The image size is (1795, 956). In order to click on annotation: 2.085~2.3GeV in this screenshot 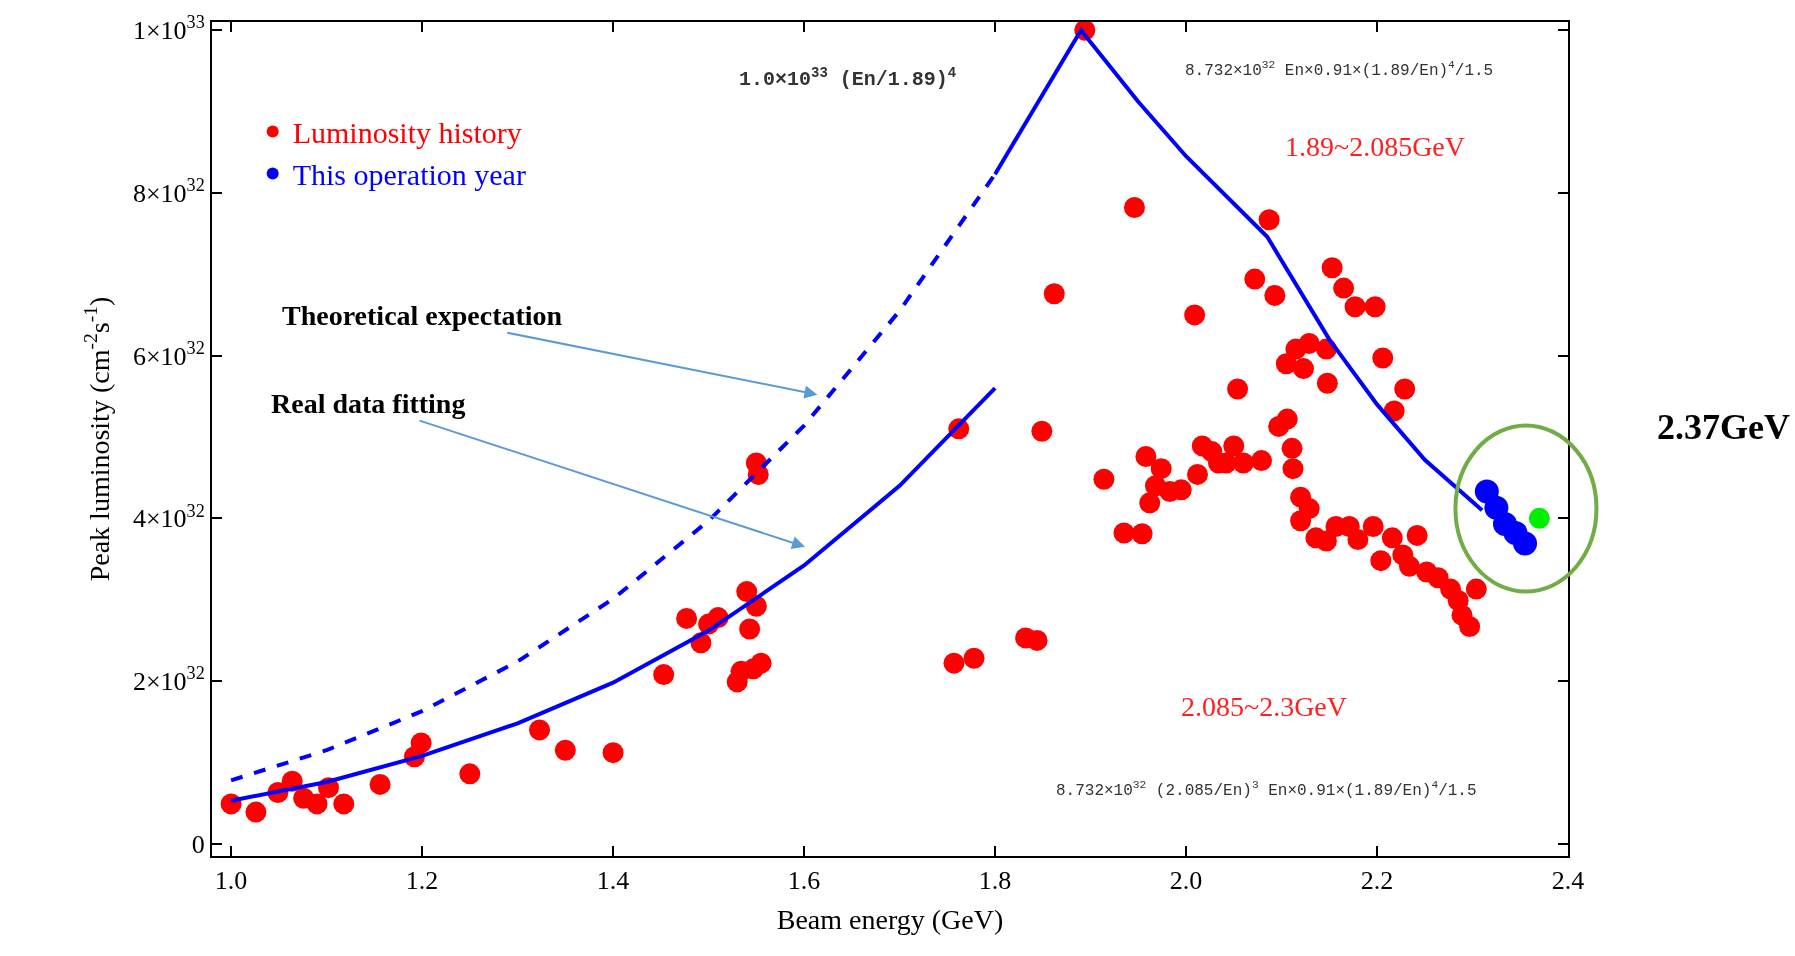, I will do `click(1264, 706)`.